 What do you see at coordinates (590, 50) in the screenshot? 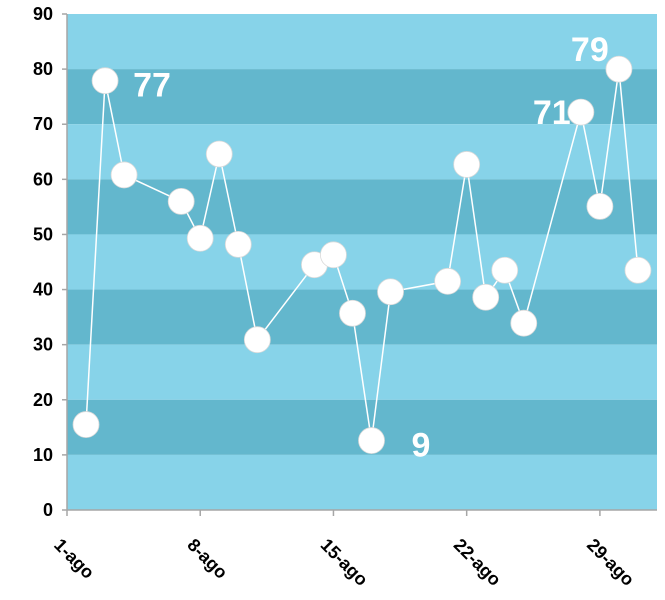
I see `data-label: 79` at bounding box center [590, 50].